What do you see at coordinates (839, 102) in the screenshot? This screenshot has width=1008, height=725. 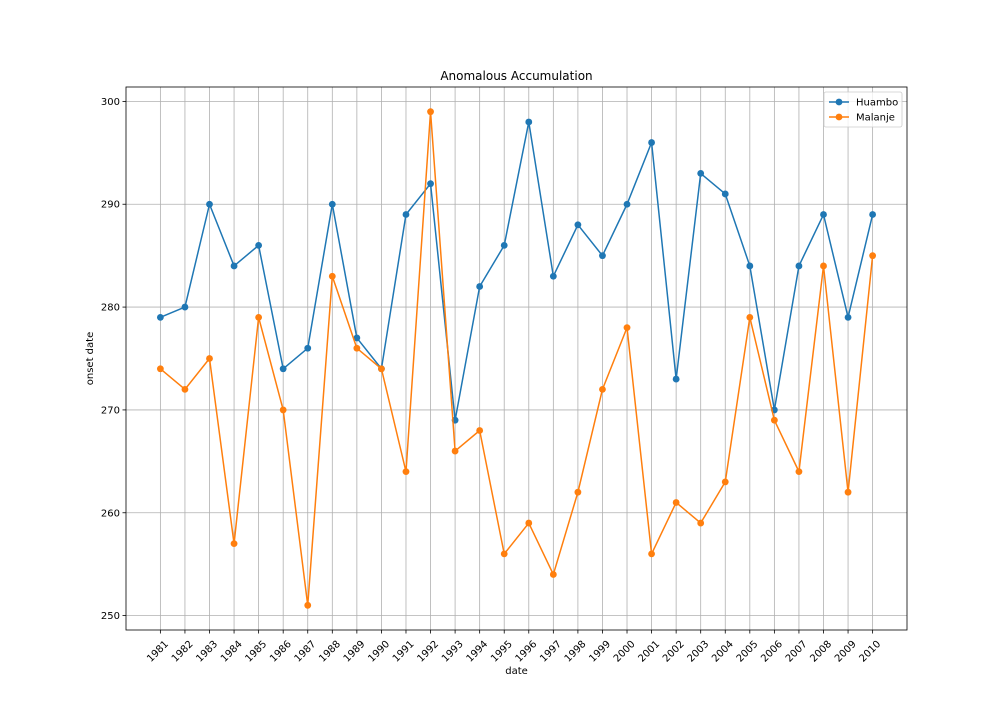 I see `legend-marker-huambo` at bounding box center [839, 102].